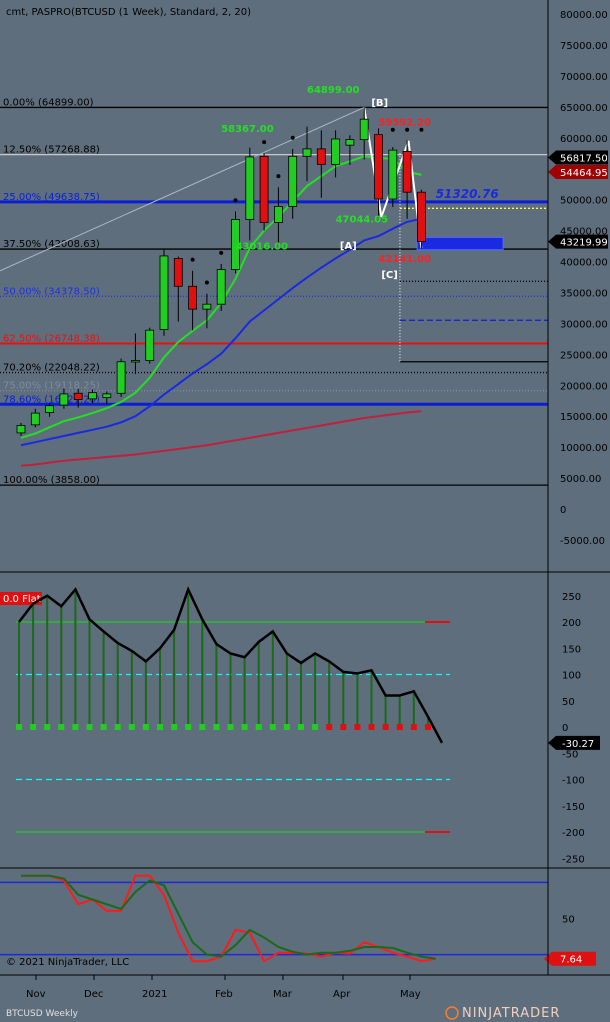  What do you see at coordinates (584, 448) in the screenshot?
I see `price-tick-label: 10000.00` at bounding box center [584, 448].